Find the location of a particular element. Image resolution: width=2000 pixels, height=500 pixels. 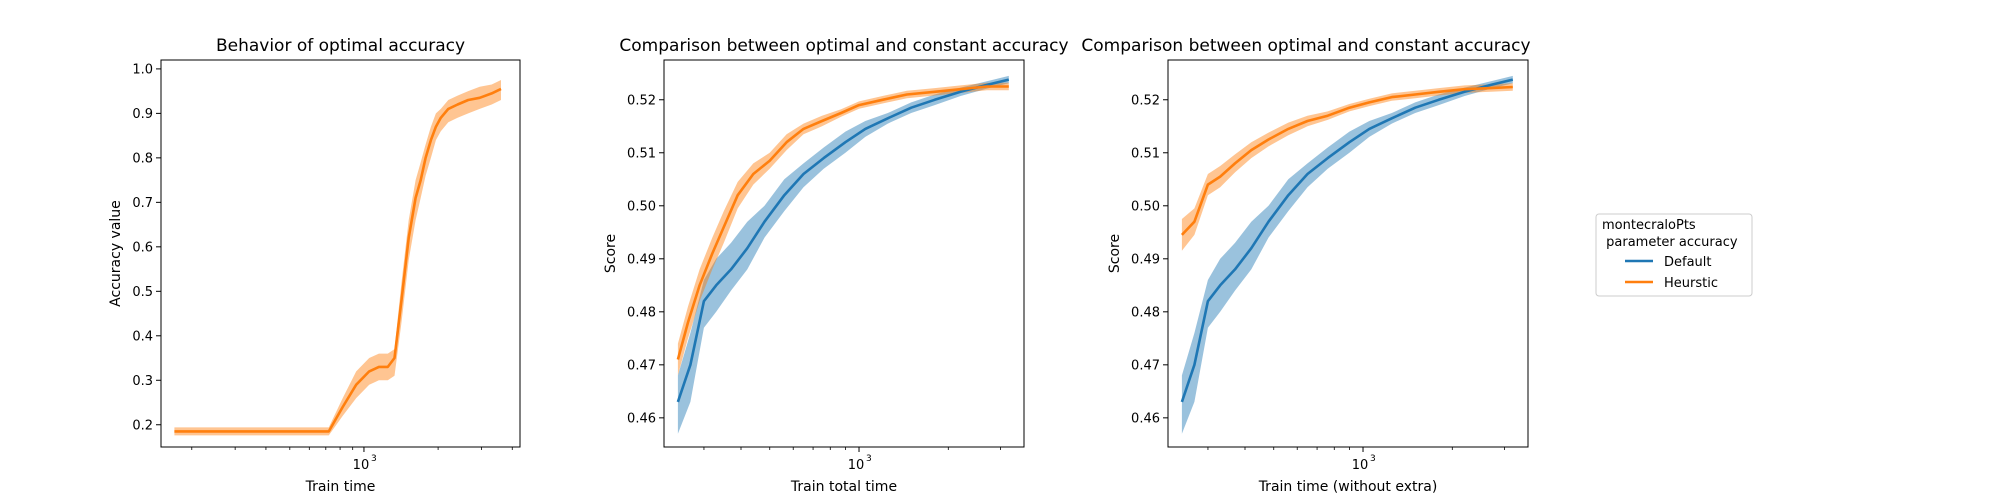

y-tick-label: 0.9 is located at coordinates (142, 114).